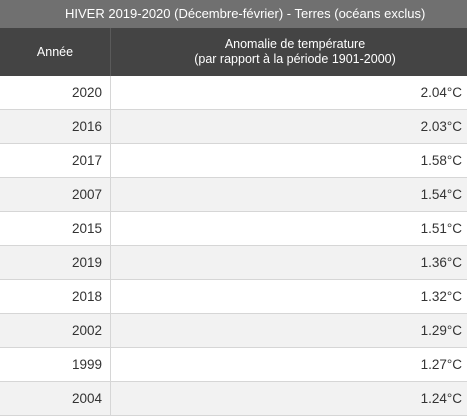 Image resolution: width=467 pixels, height=418 pixels. I want to click on table-row: 2002 1.29°C, so click(233, 331).